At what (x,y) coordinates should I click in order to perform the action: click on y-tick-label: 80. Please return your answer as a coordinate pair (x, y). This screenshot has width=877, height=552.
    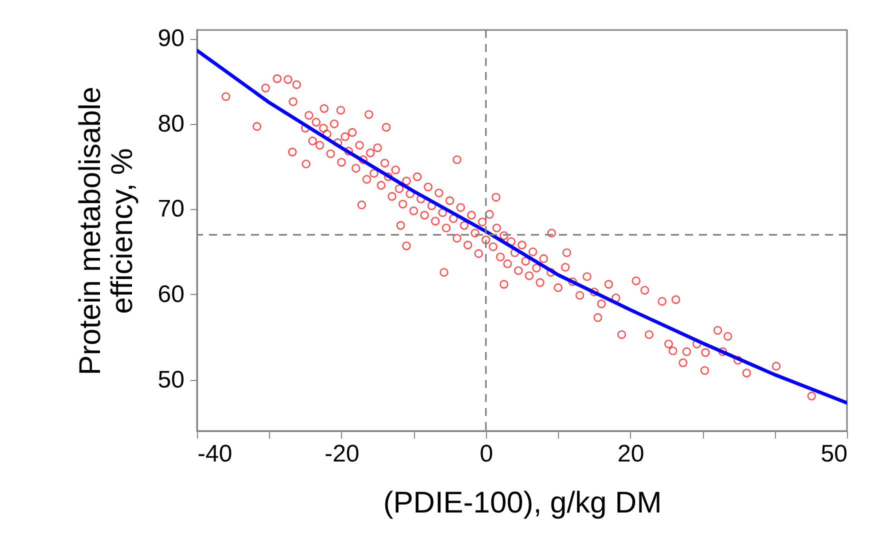
    Looking at the image, I should click on (171, 124).